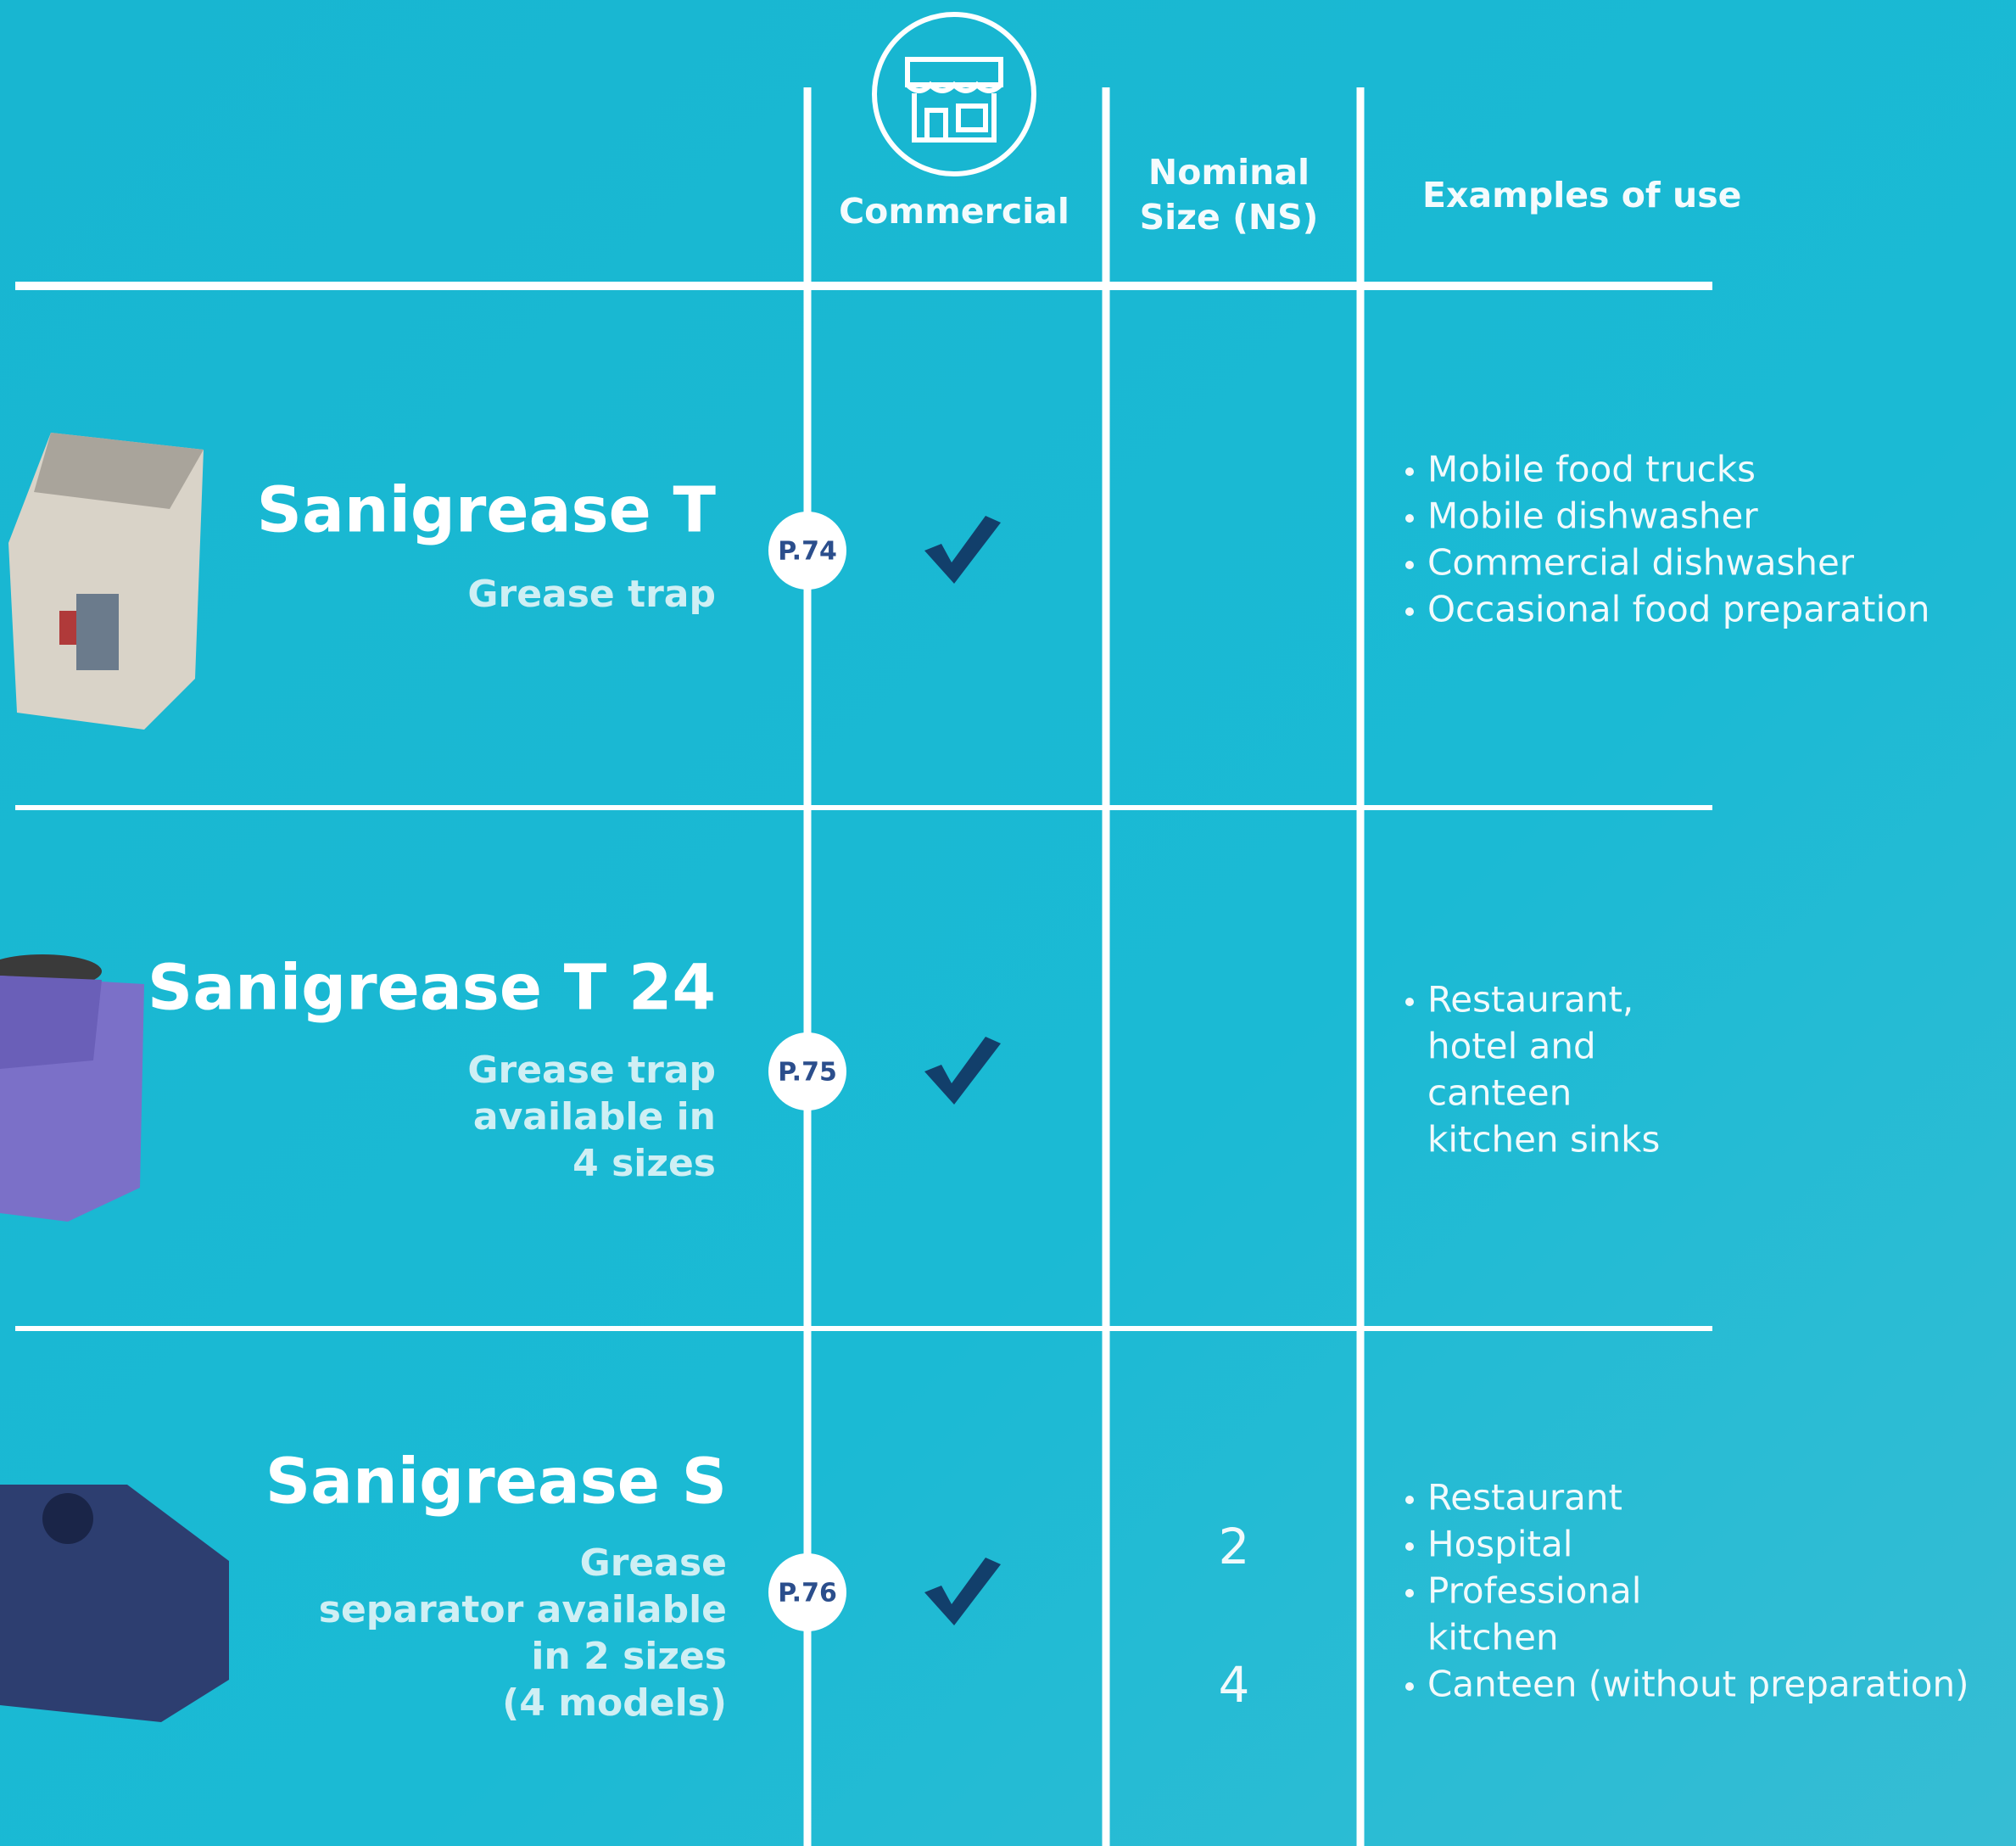  Describe the element at coordinates (644, 1163) in the screenshot. I see `product-description: 4 sizes` at that location.